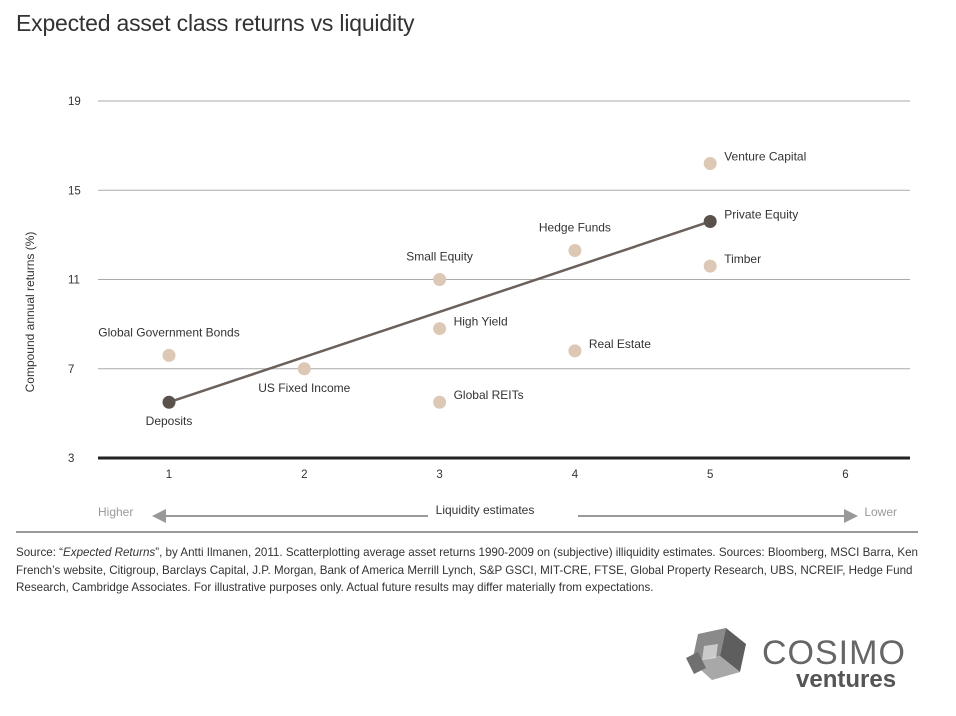 Image resolution: width=956 pixels, height=716 pixels. I want to click on x-tick-5: 5, so click(710, 475).